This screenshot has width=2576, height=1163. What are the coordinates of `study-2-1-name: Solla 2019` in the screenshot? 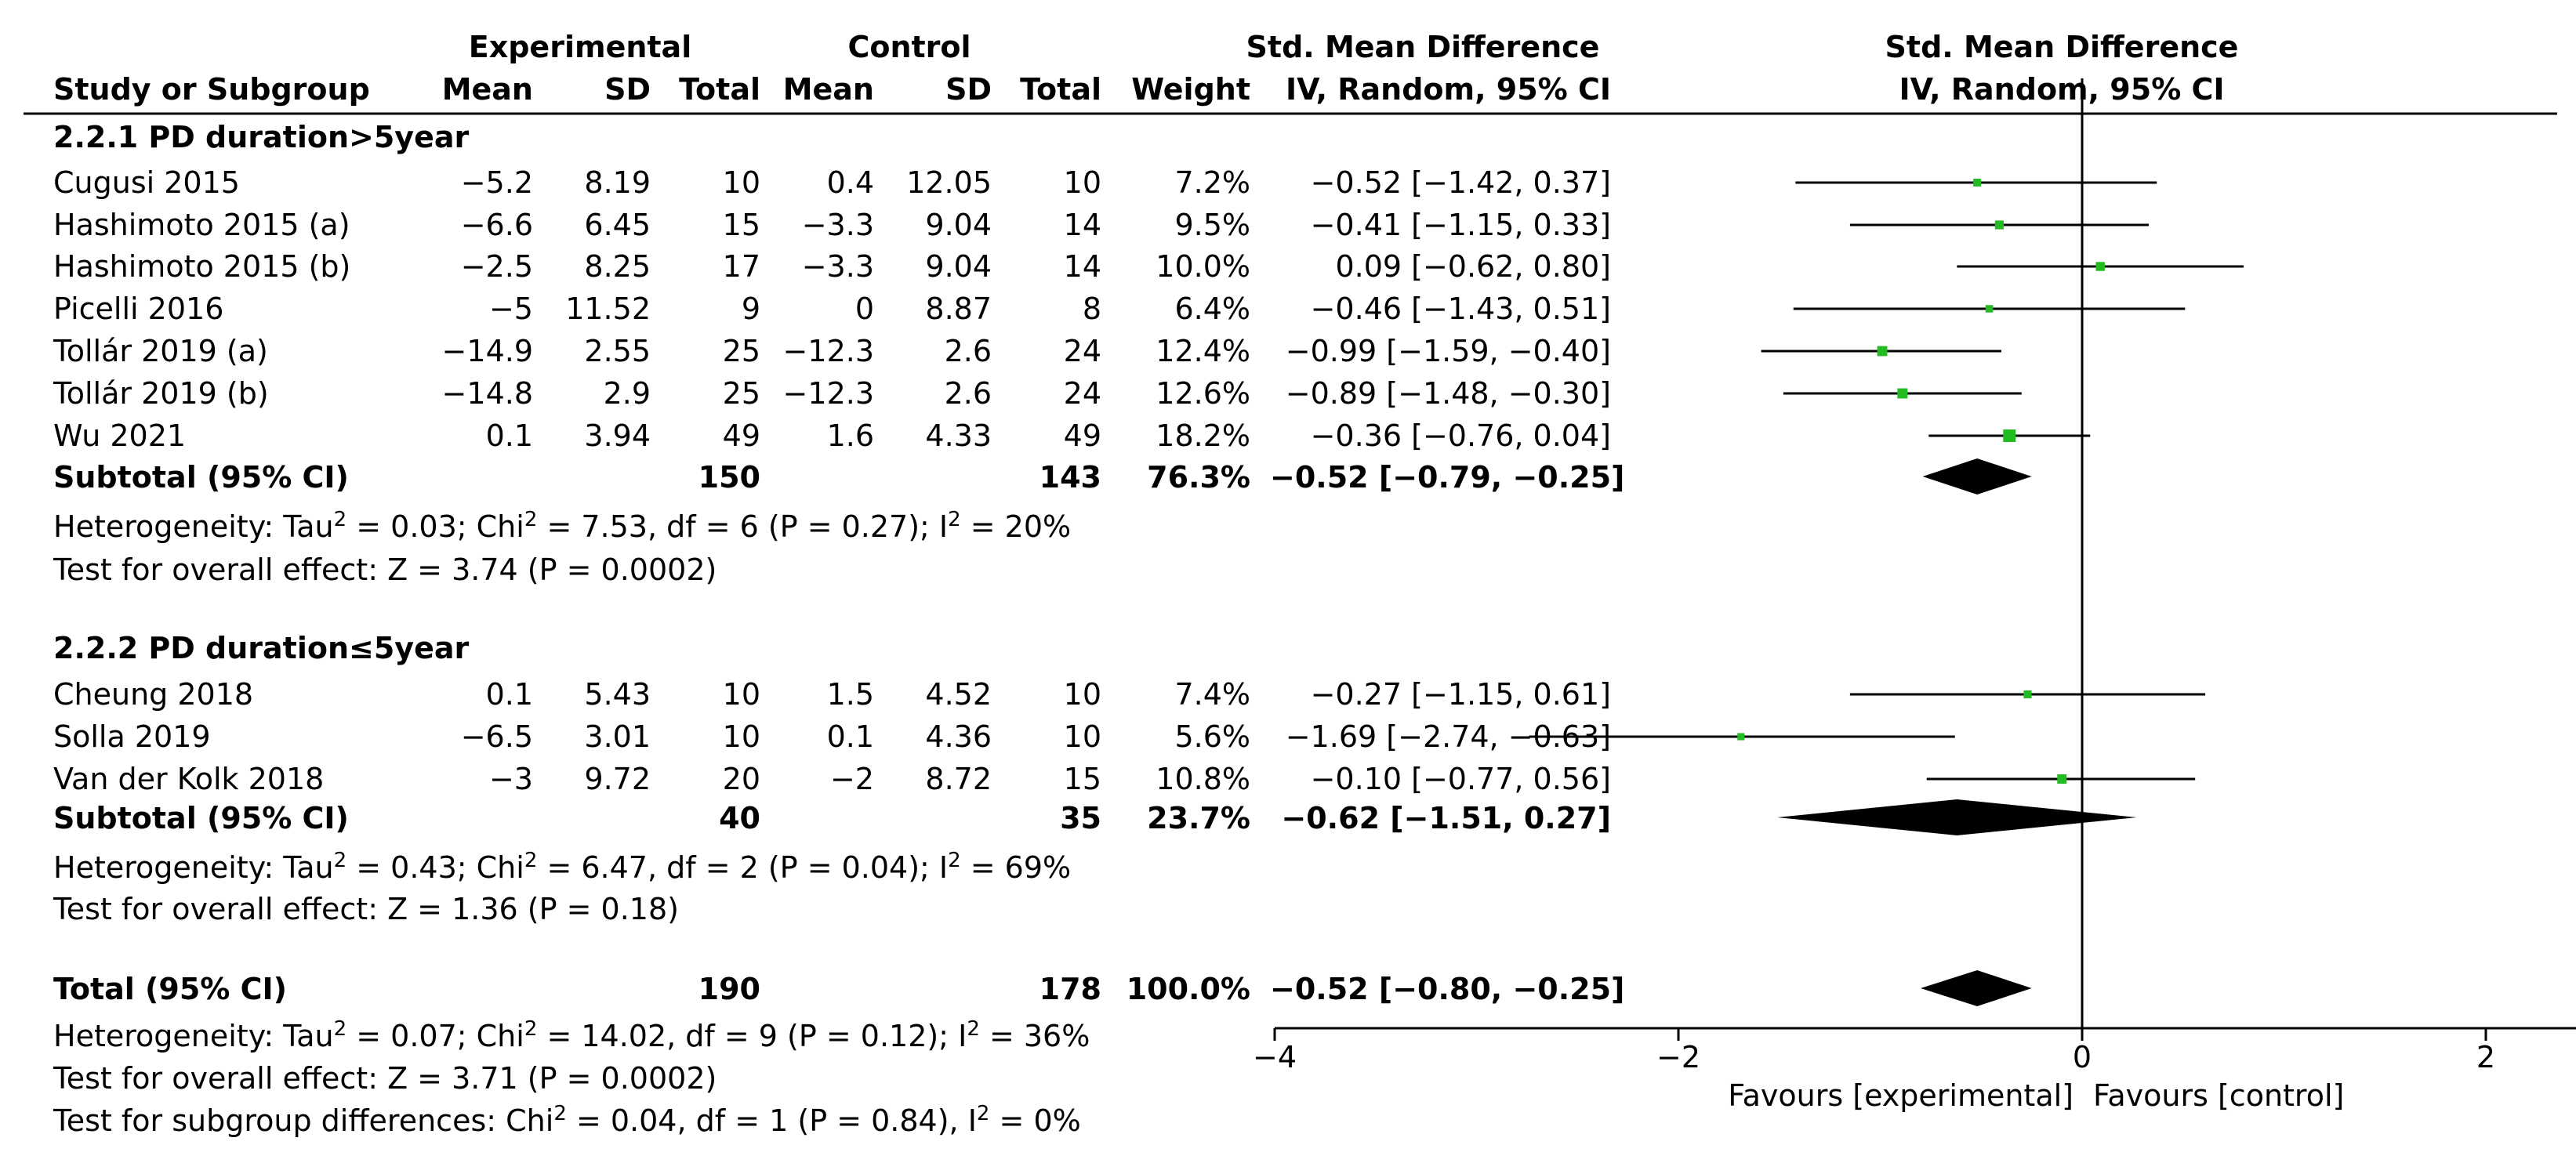 It's located at (132, 736).